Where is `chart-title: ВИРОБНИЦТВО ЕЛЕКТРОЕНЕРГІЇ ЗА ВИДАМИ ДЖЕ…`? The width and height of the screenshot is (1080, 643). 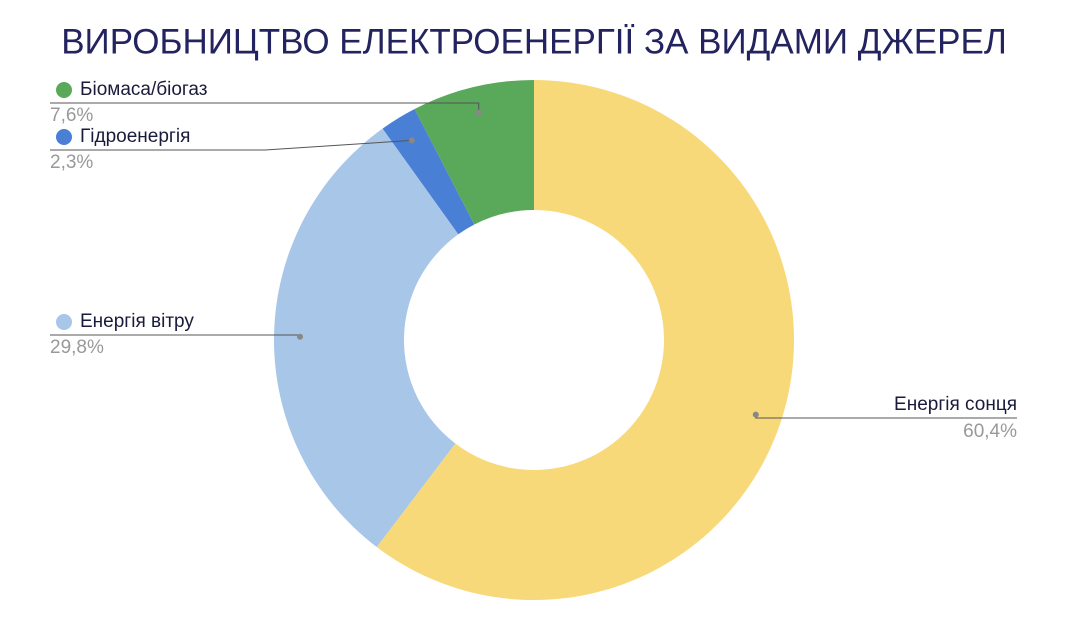
chart-title: ВИРОБНИЦТВО ЕЛЕКТРОЕНЕРГІЇ ЗА ВИДАМИ ДЖЕ… is located at coordinates (534, 41).